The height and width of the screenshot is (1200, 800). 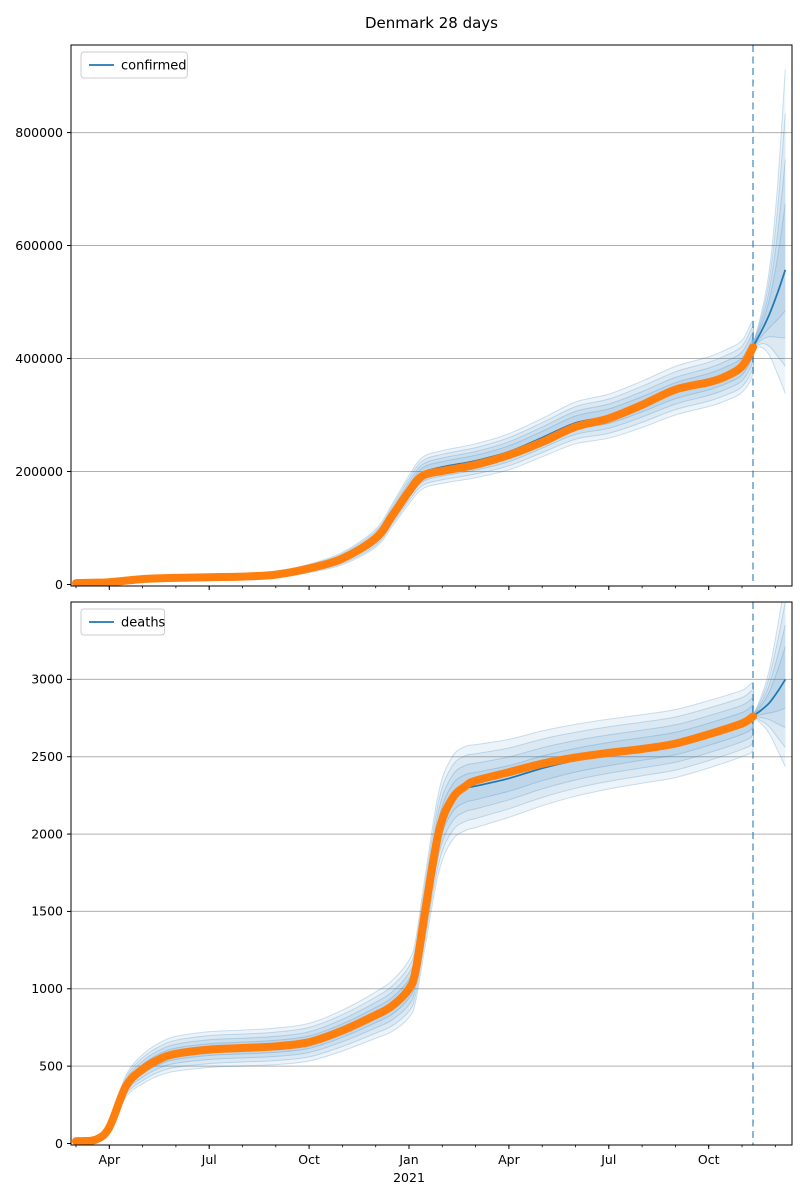 What do you see at coordinates (47, 833) in the screenshot?
I see `y-tick-label: 2000` at bounding box center [47, 833].